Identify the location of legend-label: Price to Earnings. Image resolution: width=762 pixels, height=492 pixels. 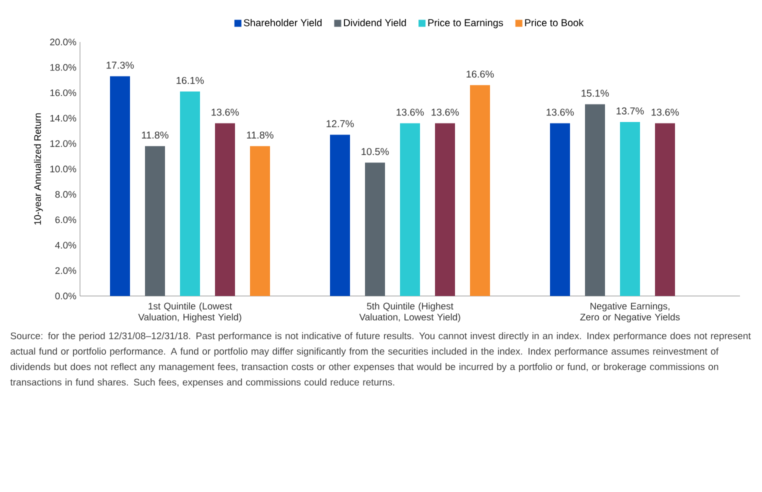
(465, 23).